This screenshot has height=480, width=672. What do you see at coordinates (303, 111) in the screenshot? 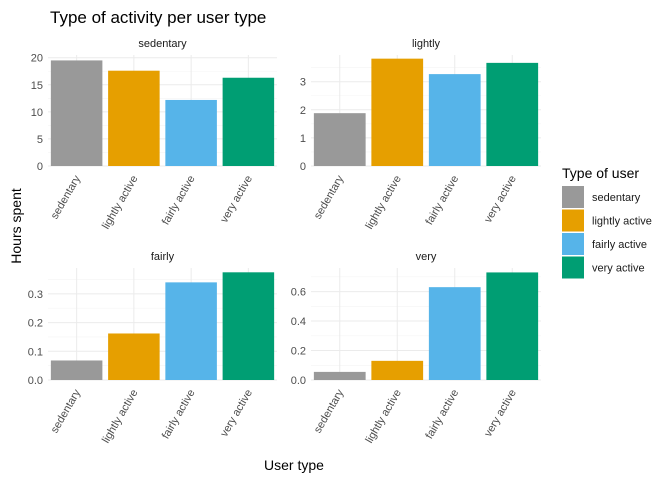
I see `y-tick-label: 2` at bounding box center [303, 111].